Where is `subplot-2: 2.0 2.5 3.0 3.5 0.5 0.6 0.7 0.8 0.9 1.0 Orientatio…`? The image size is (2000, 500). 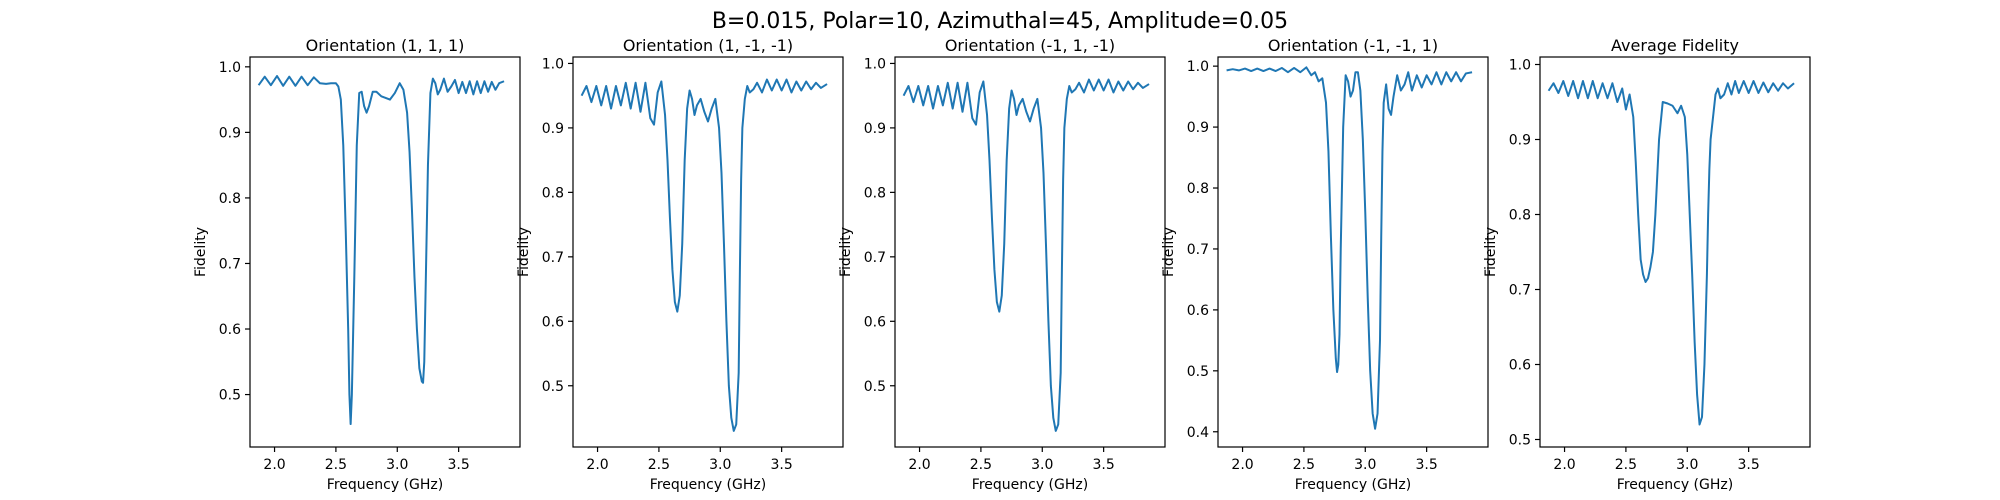
subplot-2: 2.0 2.5 3.0 3.5 0.5 0.6 0.7 0.8 0.9 1.0 Orientatio… is located at coordinates (680, 264).